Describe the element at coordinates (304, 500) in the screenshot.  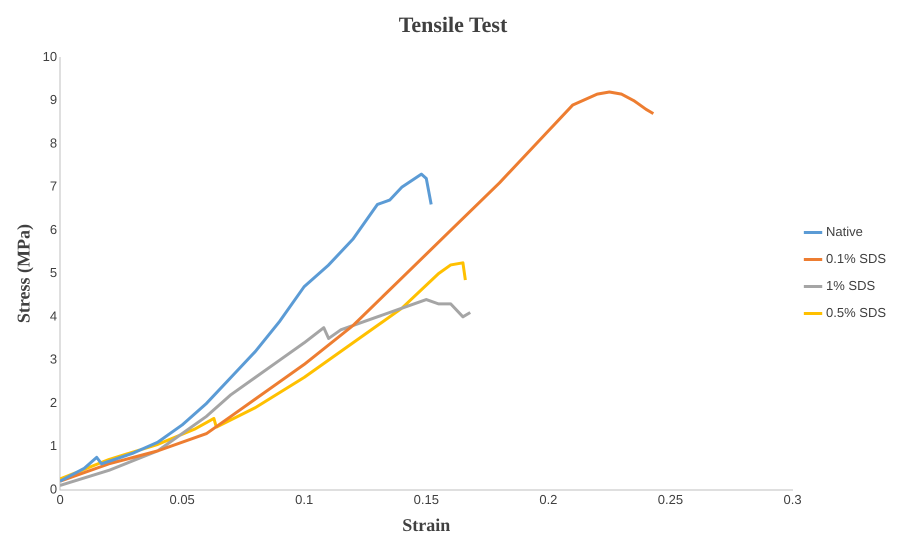
I see `x-tick-label: 0.1` at that location.